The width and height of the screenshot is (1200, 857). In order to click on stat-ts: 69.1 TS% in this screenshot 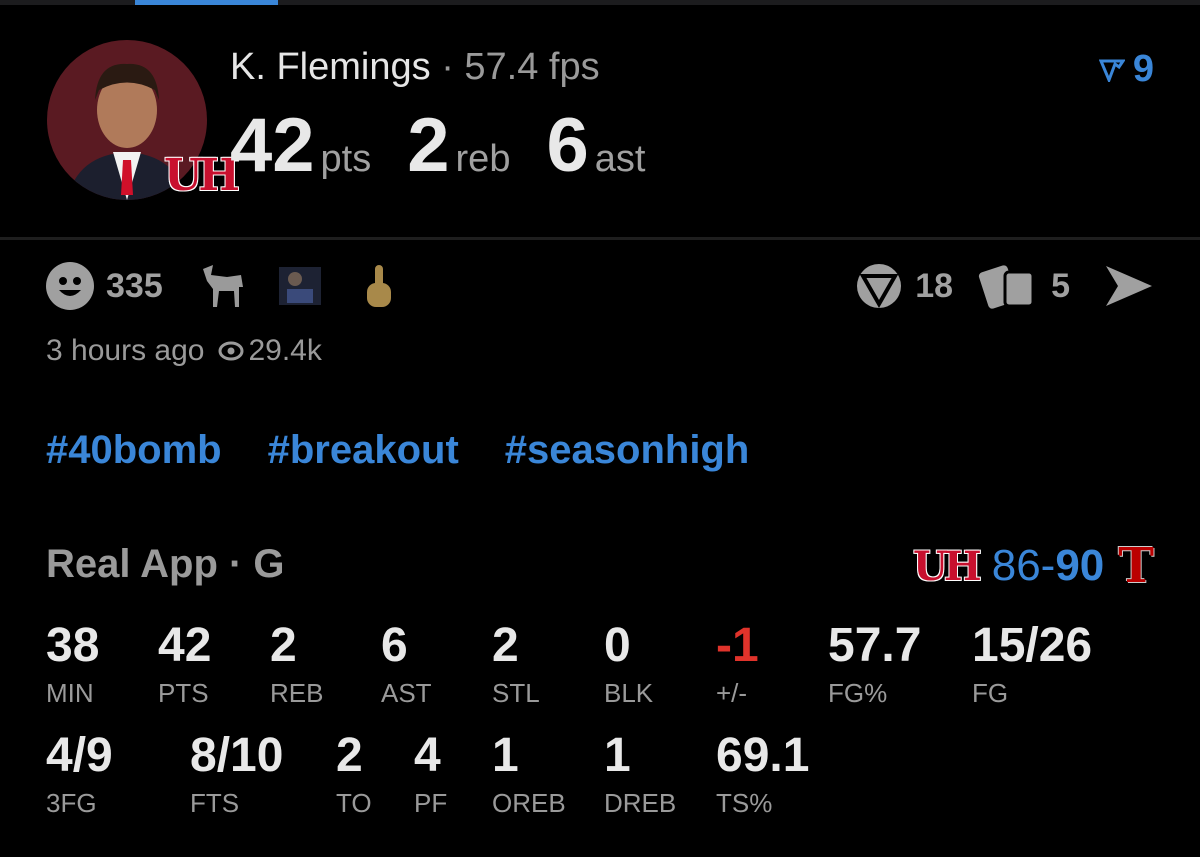, I will do `click(762, 775)`.